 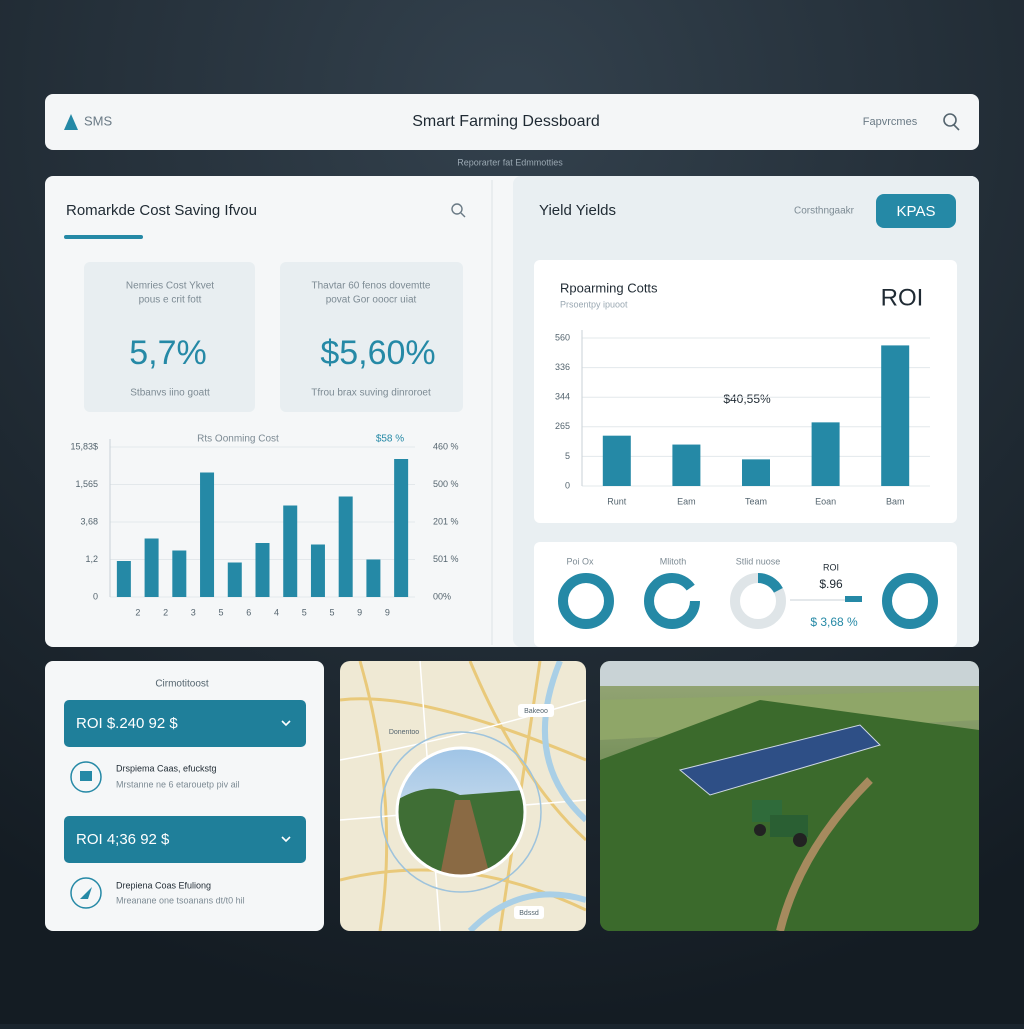 I want to click on y-tick-label: 1,565, so click(x=86, y=484).